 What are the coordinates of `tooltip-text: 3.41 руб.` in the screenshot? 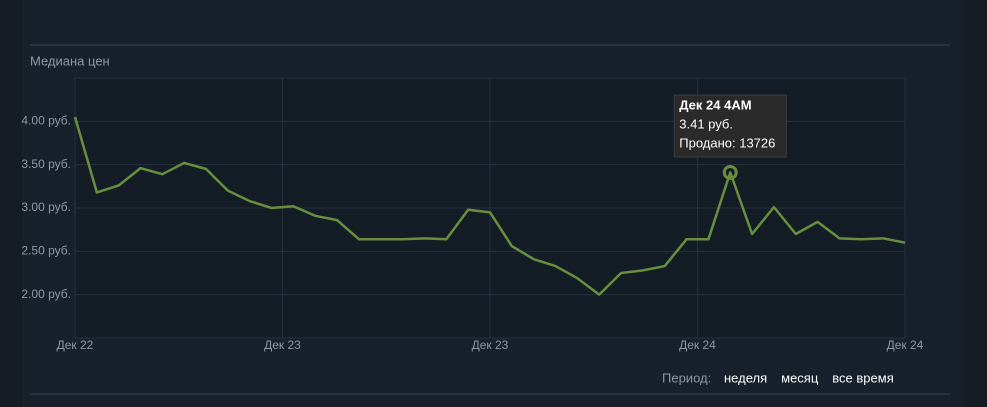 It's located at (706, 123).